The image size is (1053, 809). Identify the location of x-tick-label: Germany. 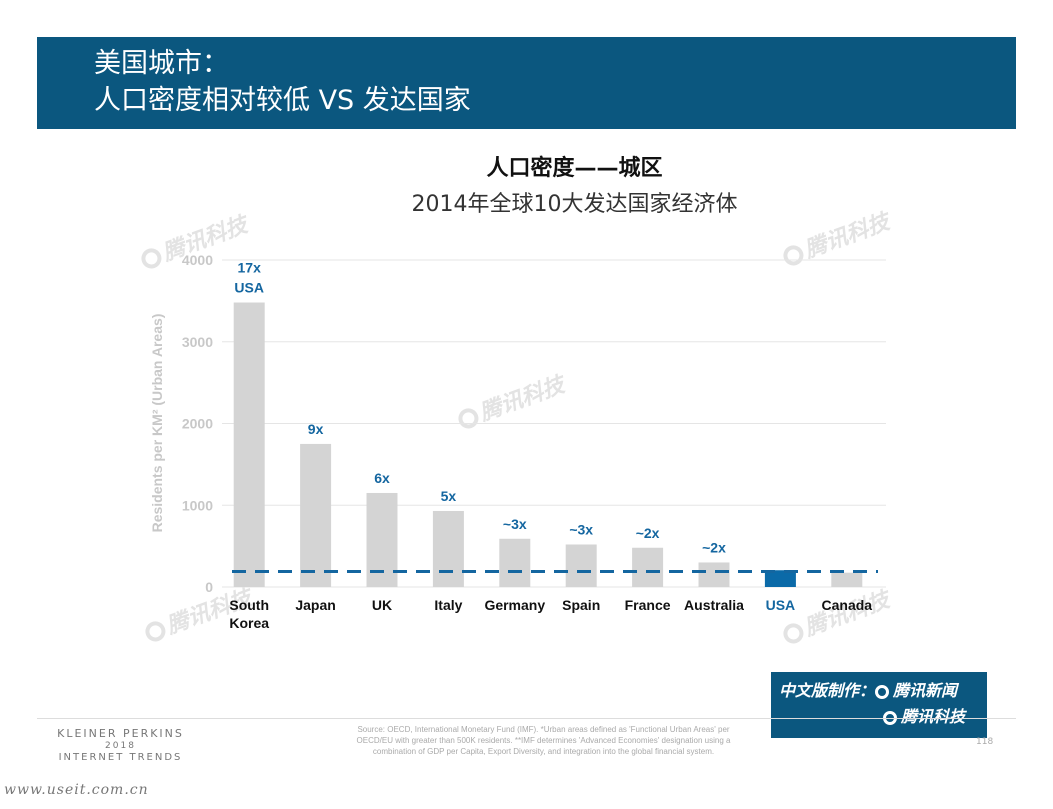
(514, 605).